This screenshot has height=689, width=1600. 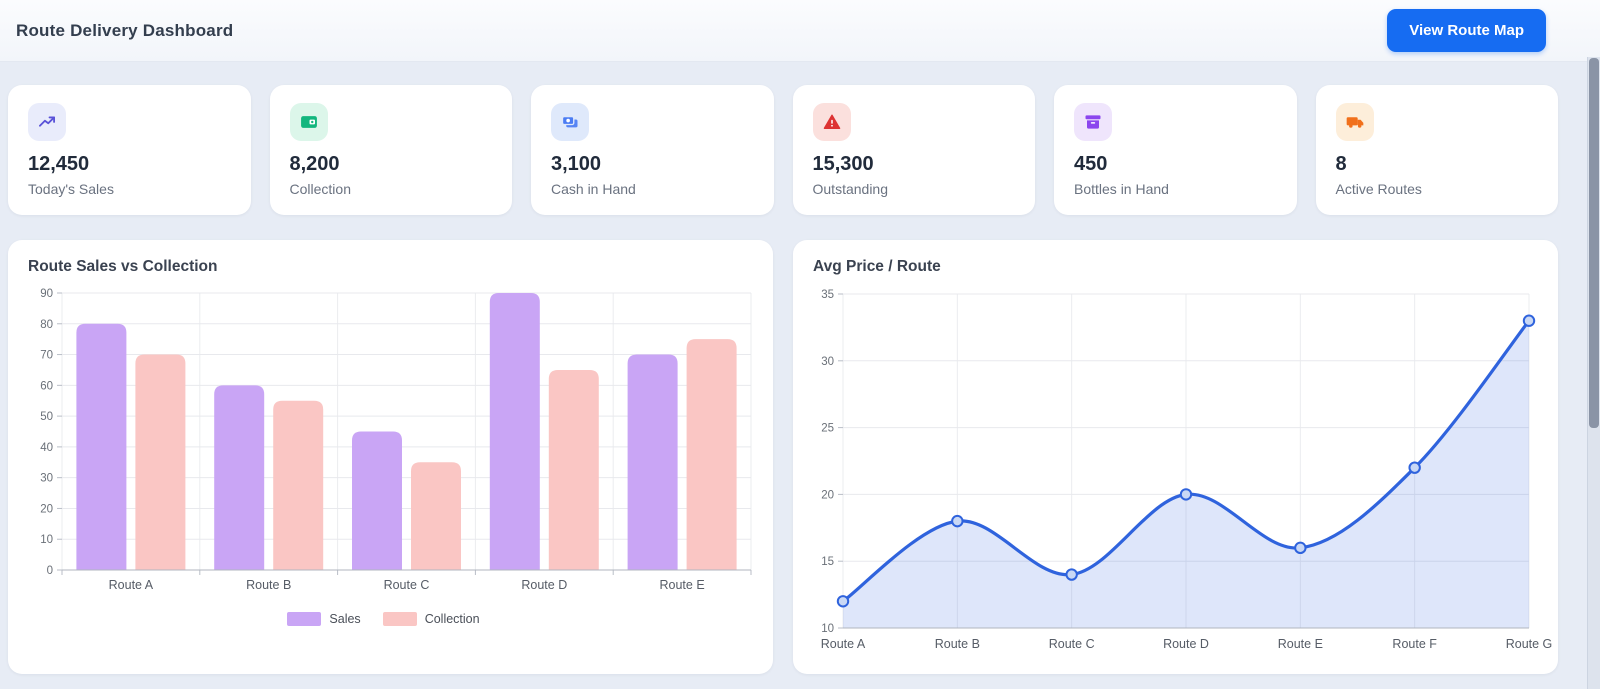 I want to click on wallet-icon, so click(x=308, y=122).